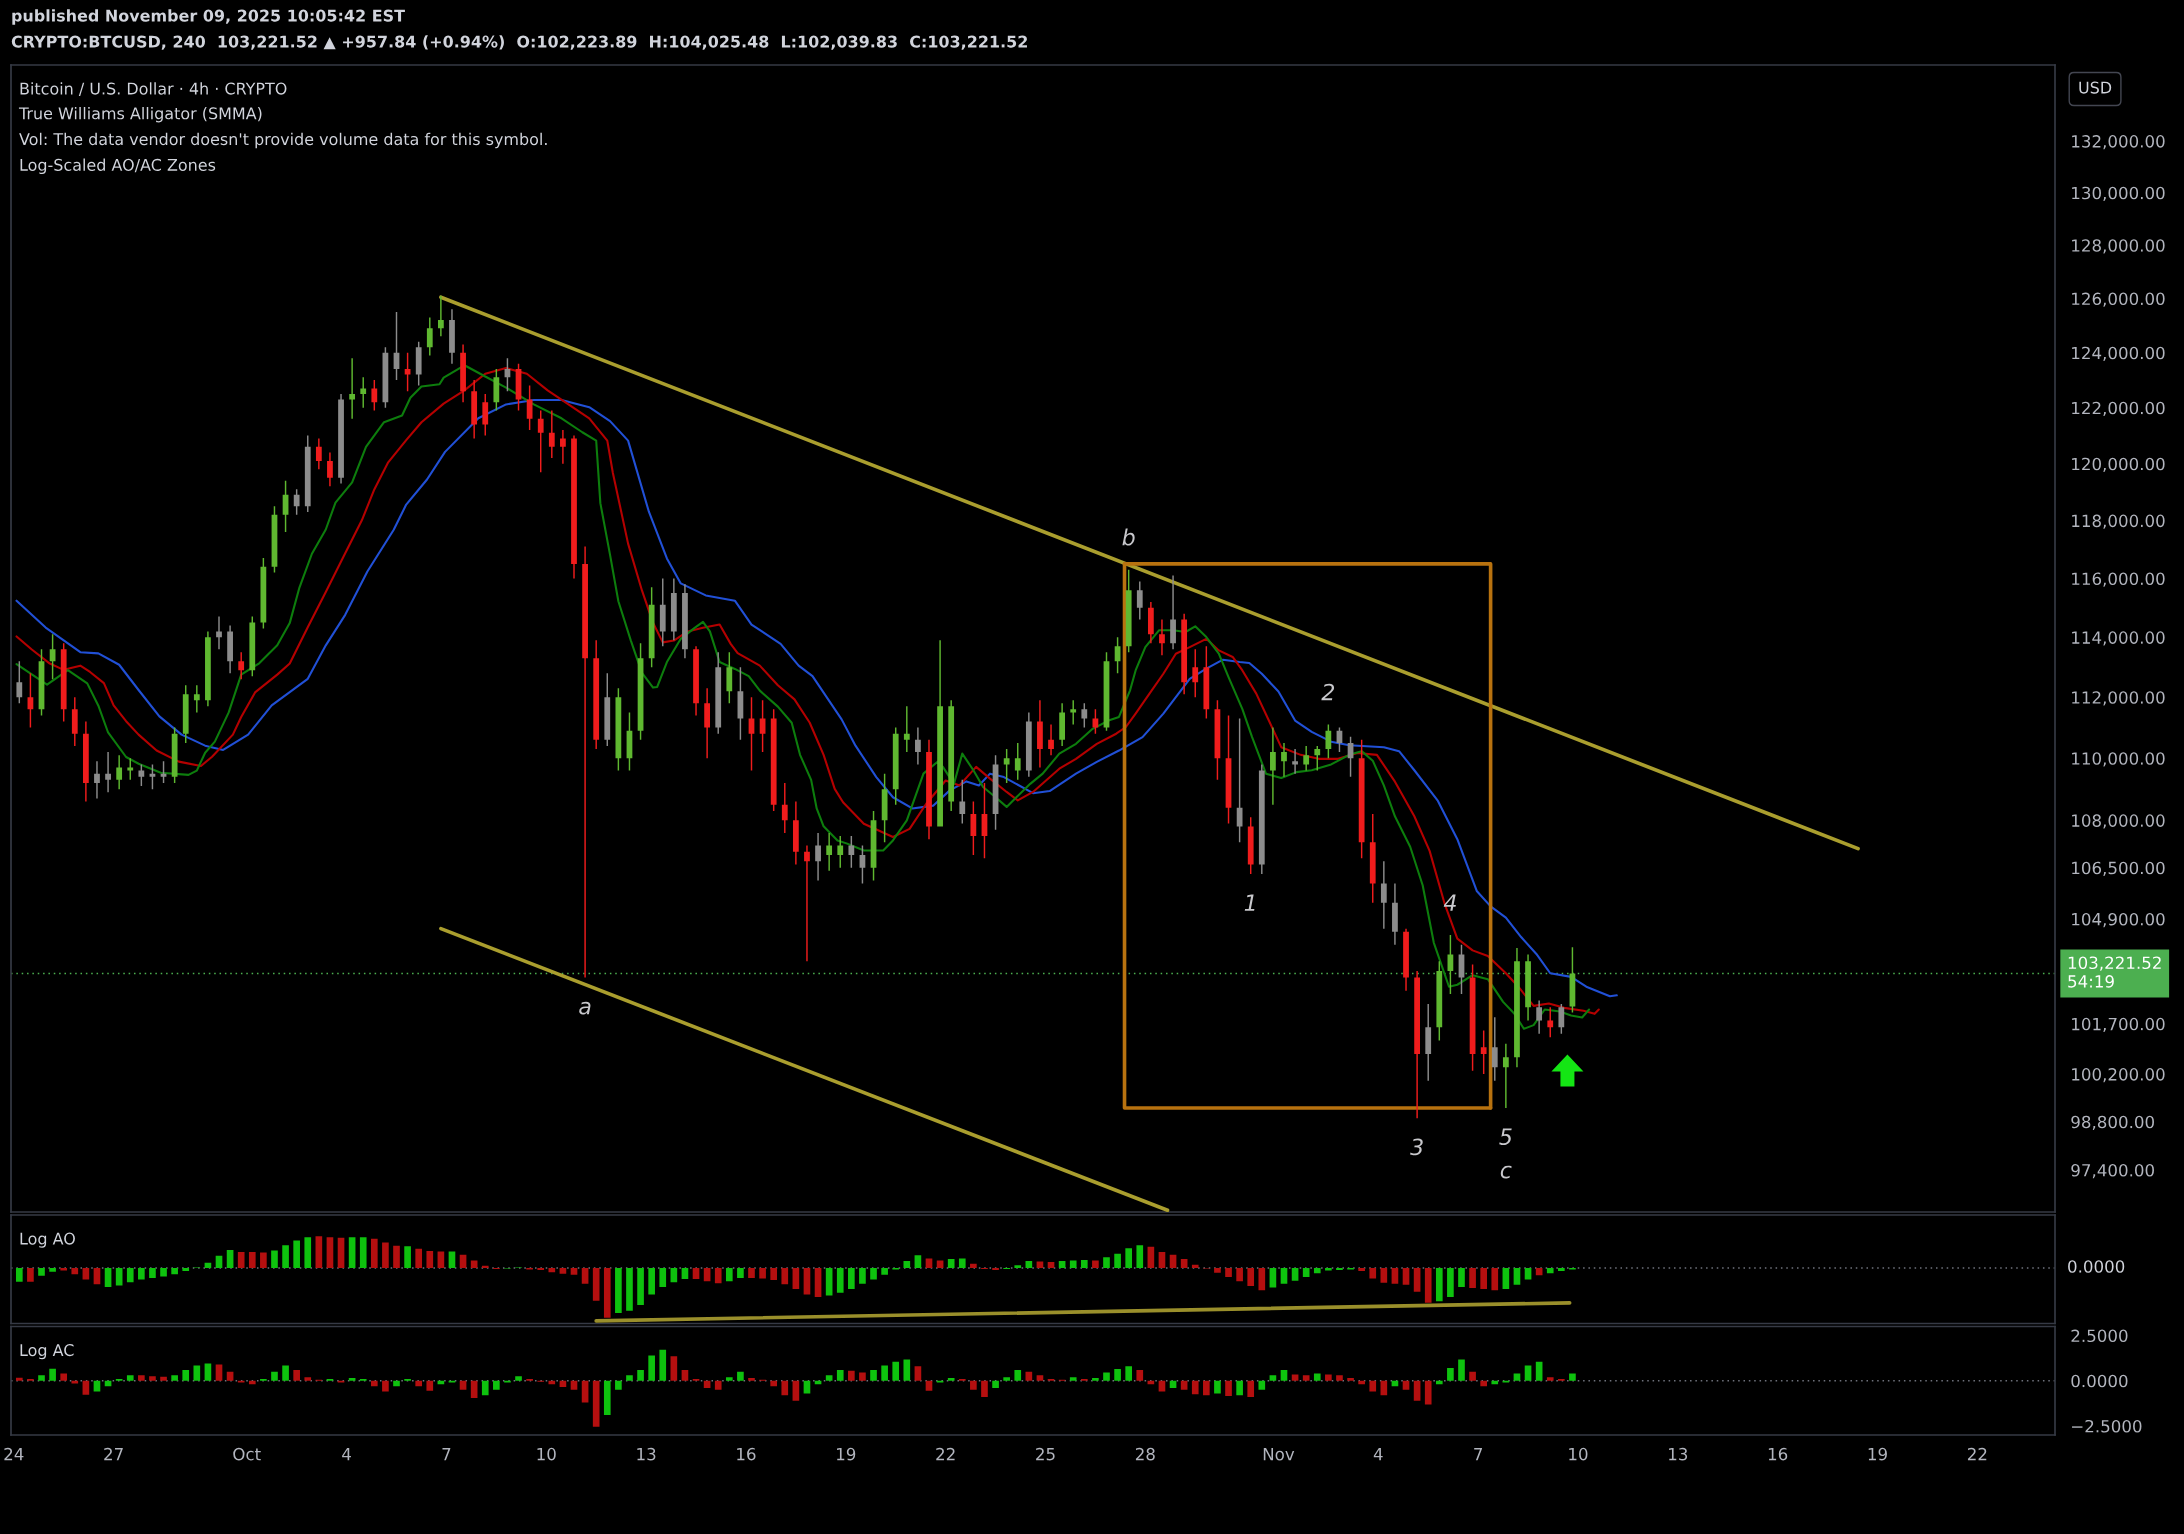 This screenshot has height=1534, width=2184. I want to click on y-tick-label: 2.5000, so click(2099, 1336).